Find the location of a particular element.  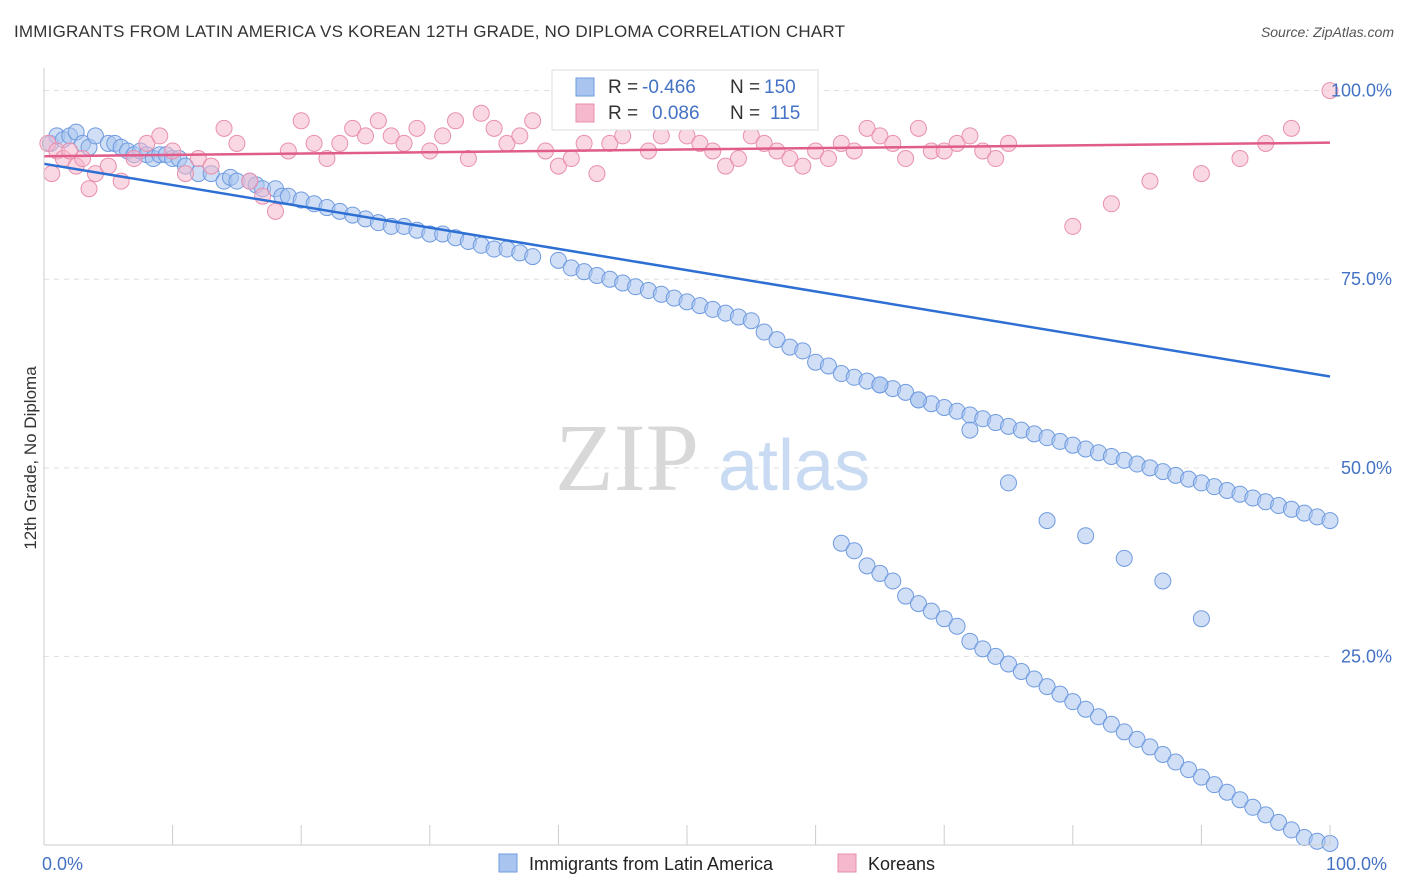

x-tick-label-max: 100.0% is located at coordinates (1356, 864).